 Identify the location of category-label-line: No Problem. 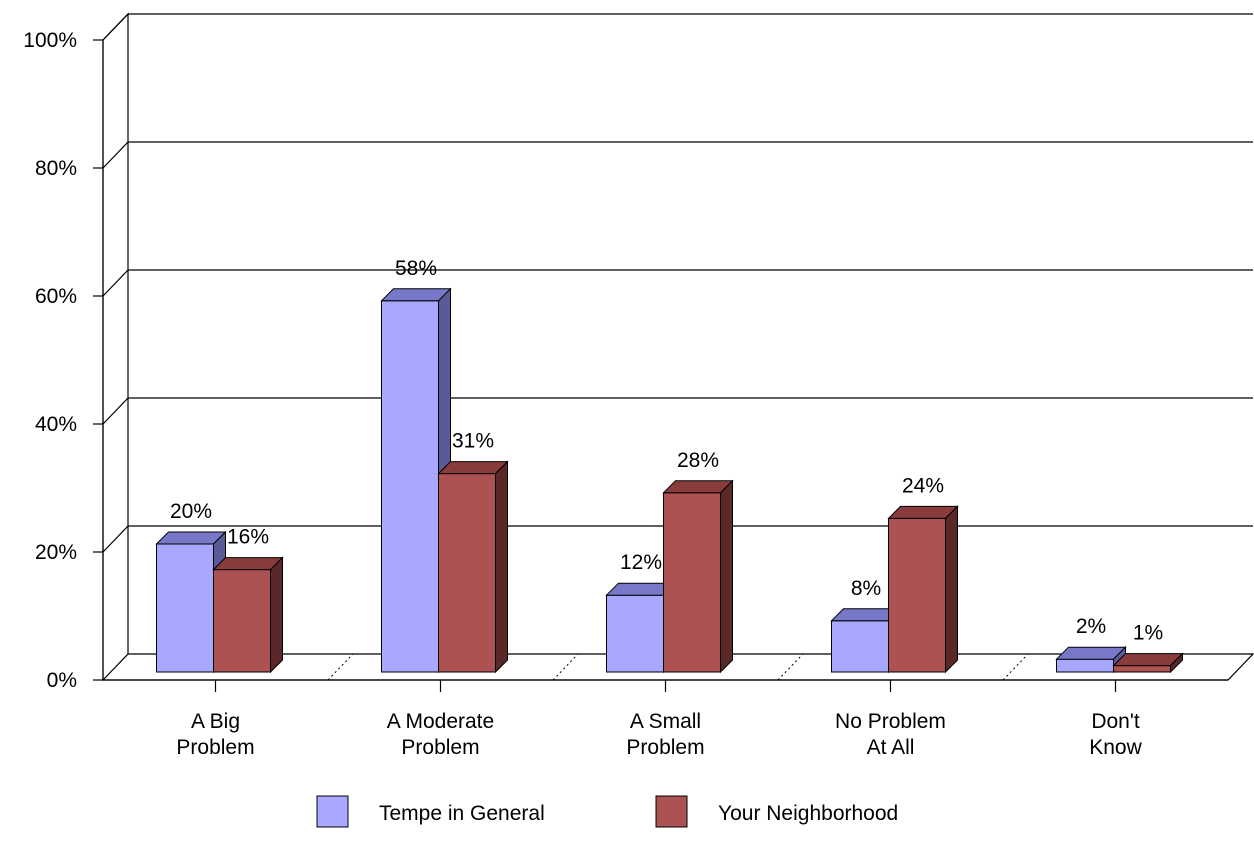
(890, 721).